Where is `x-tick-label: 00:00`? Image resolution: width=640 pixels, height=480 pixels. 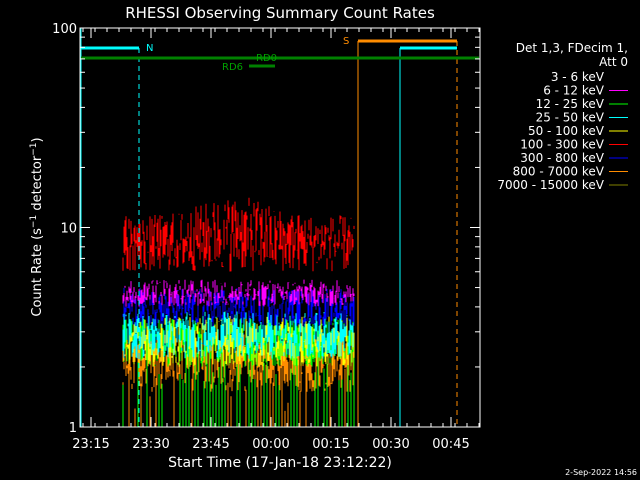 x-tick-label: 00:00 is located at coordinates (270, 444).